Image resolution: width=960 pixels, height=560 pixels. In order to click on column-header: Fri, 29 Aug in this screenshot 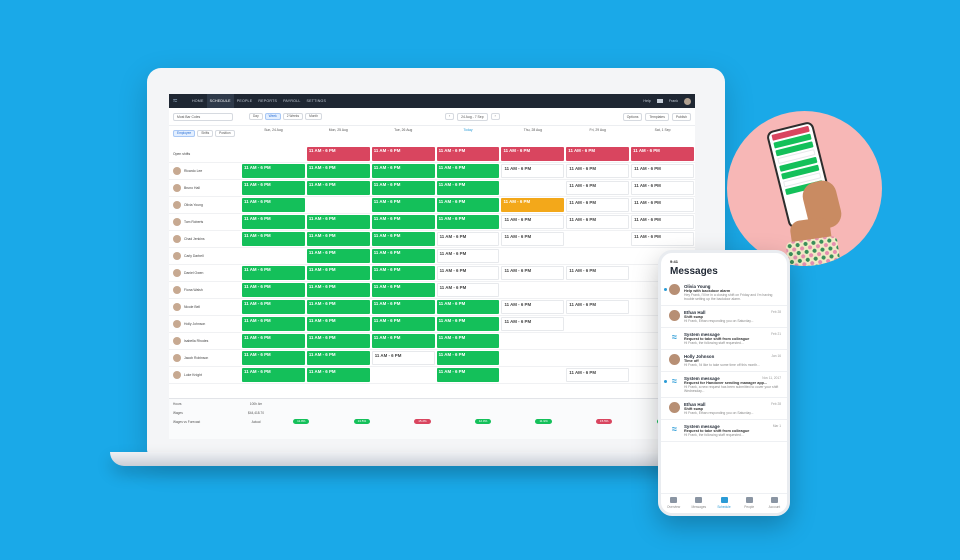, I will do `click(597, 130)`.